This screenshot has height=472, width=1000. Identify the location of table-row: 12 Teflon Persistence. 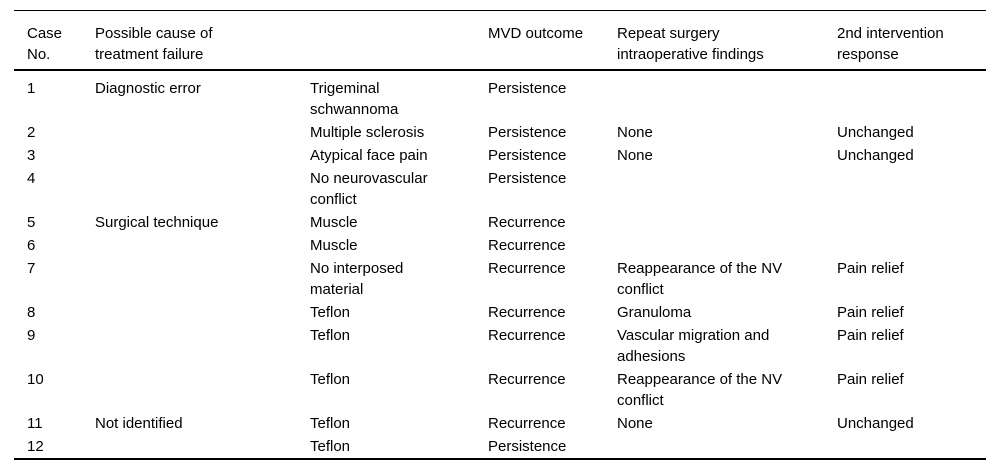
(500, 447).